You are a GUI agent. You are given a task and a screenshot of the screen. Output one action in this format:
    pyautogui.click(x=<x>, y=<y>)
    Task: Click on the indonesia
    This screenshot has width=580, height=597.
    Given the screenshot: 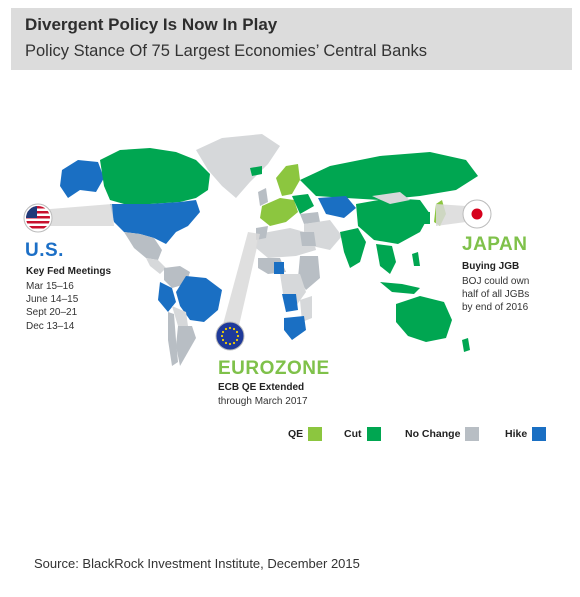 What is the action you would take?
    pyautogui.click(x=400, y=288)
    